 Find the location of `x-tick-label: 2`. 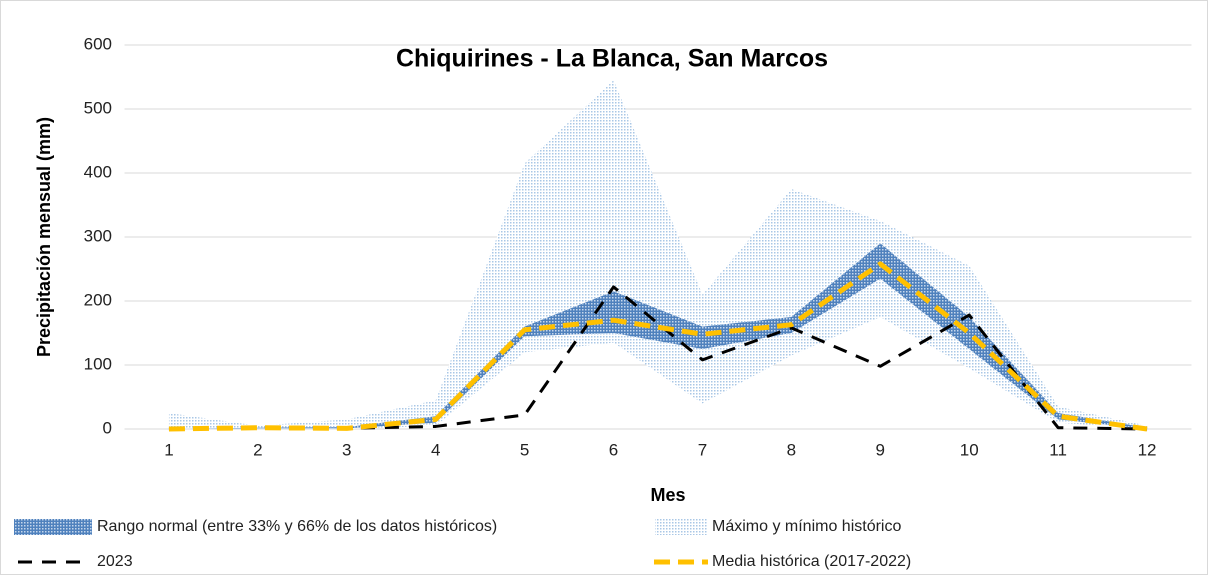

x-tick-label: 2 is located at coordinates (257, 449).